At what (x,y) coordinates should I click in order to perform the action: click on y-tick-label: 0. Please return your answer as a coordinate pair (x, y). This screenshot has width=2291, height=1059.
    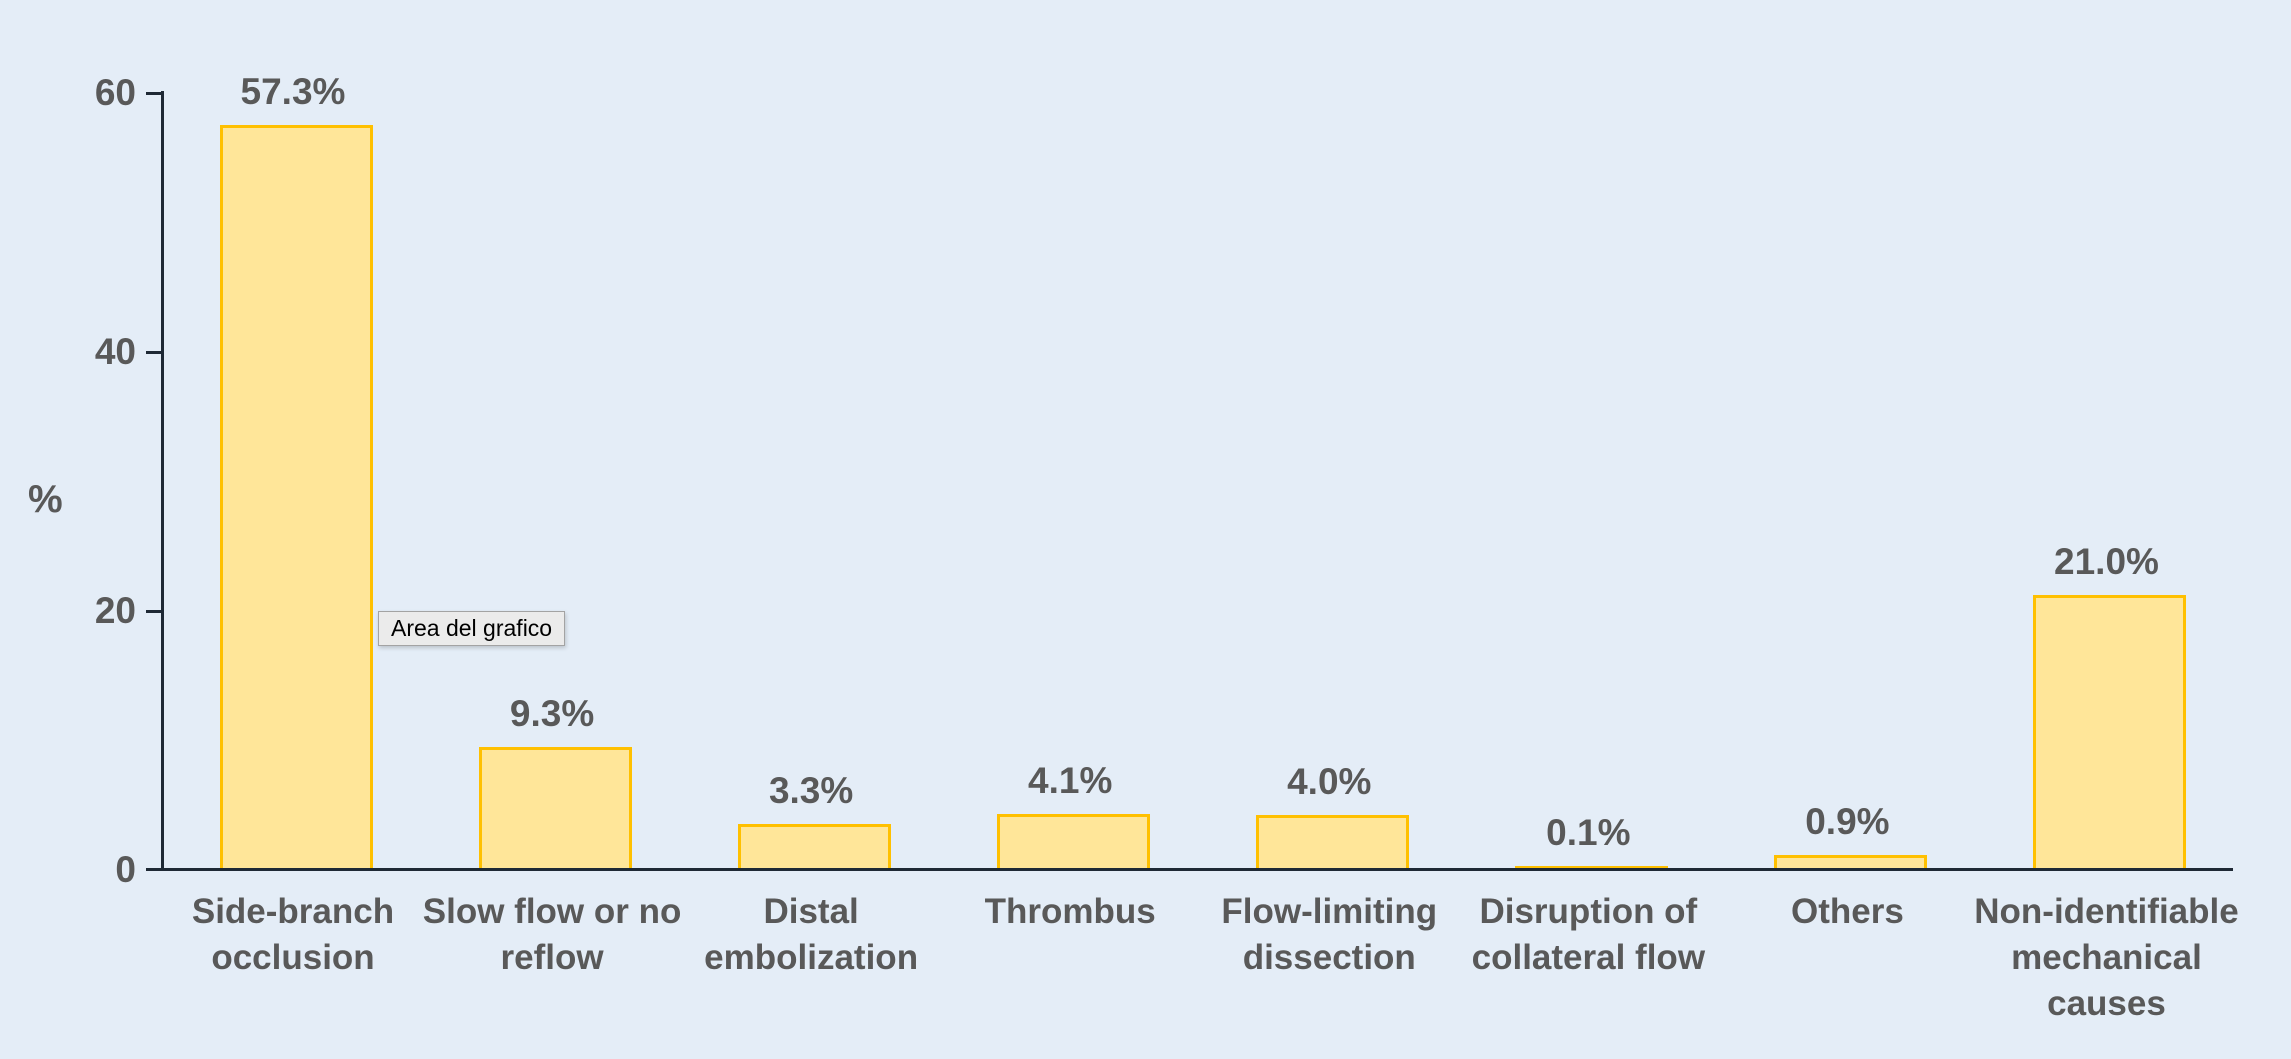
    Looking at the image, I should click on (125, 869).